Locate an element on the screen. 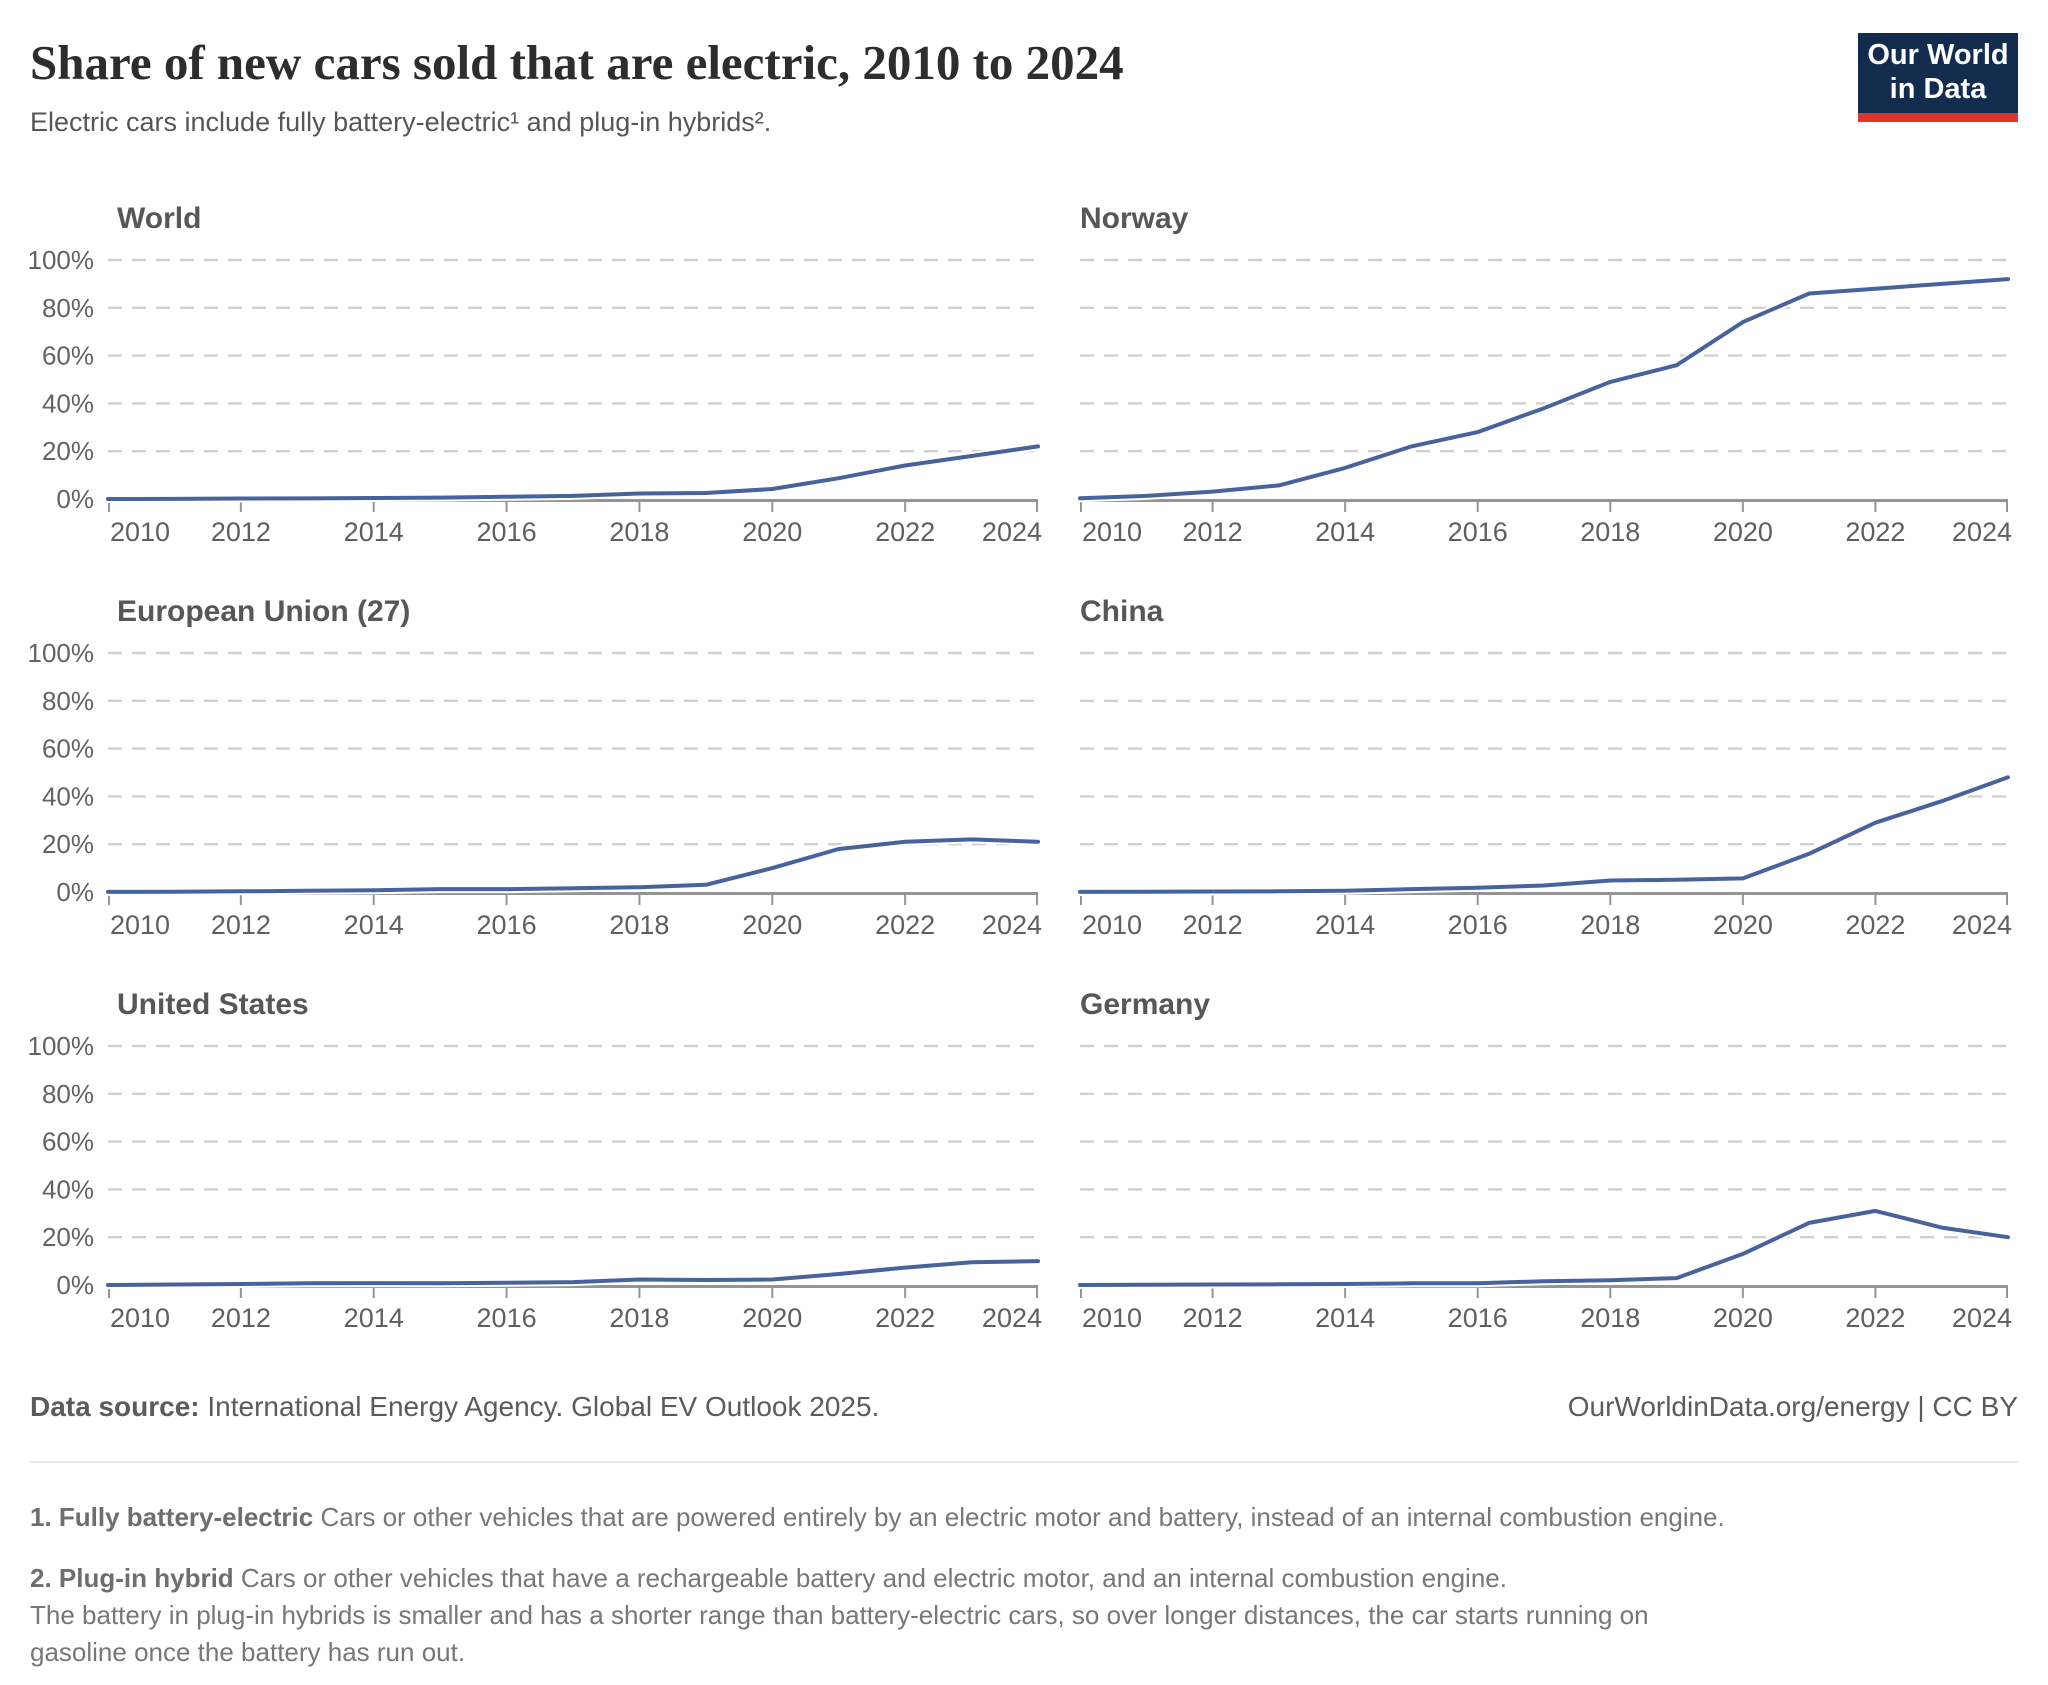 This screenshot has height=1685, width=2048. footnote-1-lead: 1. Fully battery-electric is located at coordinates (172, 1516).